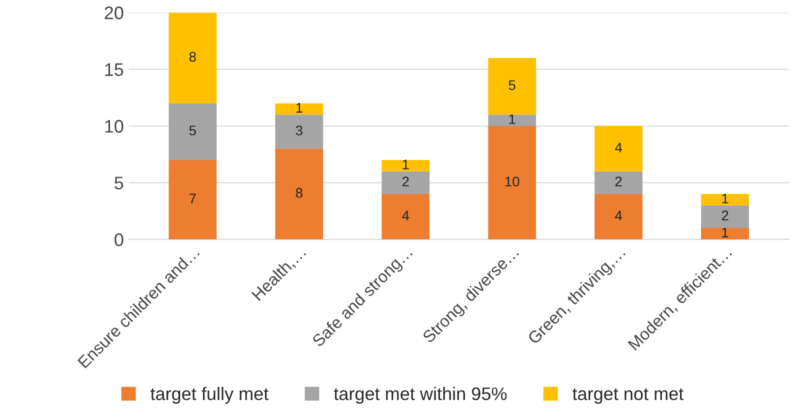 Image resolution: width=805 pixels, height=420 pixels. Describe the element at coordinates (628, 396) in the screenshot. I see `legend-label: target not met` at that location.